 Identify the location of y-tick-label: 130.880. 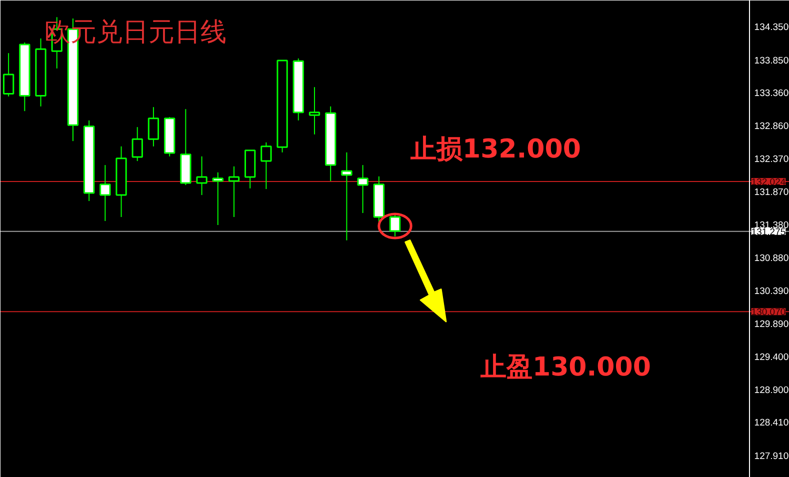
(771, 258).